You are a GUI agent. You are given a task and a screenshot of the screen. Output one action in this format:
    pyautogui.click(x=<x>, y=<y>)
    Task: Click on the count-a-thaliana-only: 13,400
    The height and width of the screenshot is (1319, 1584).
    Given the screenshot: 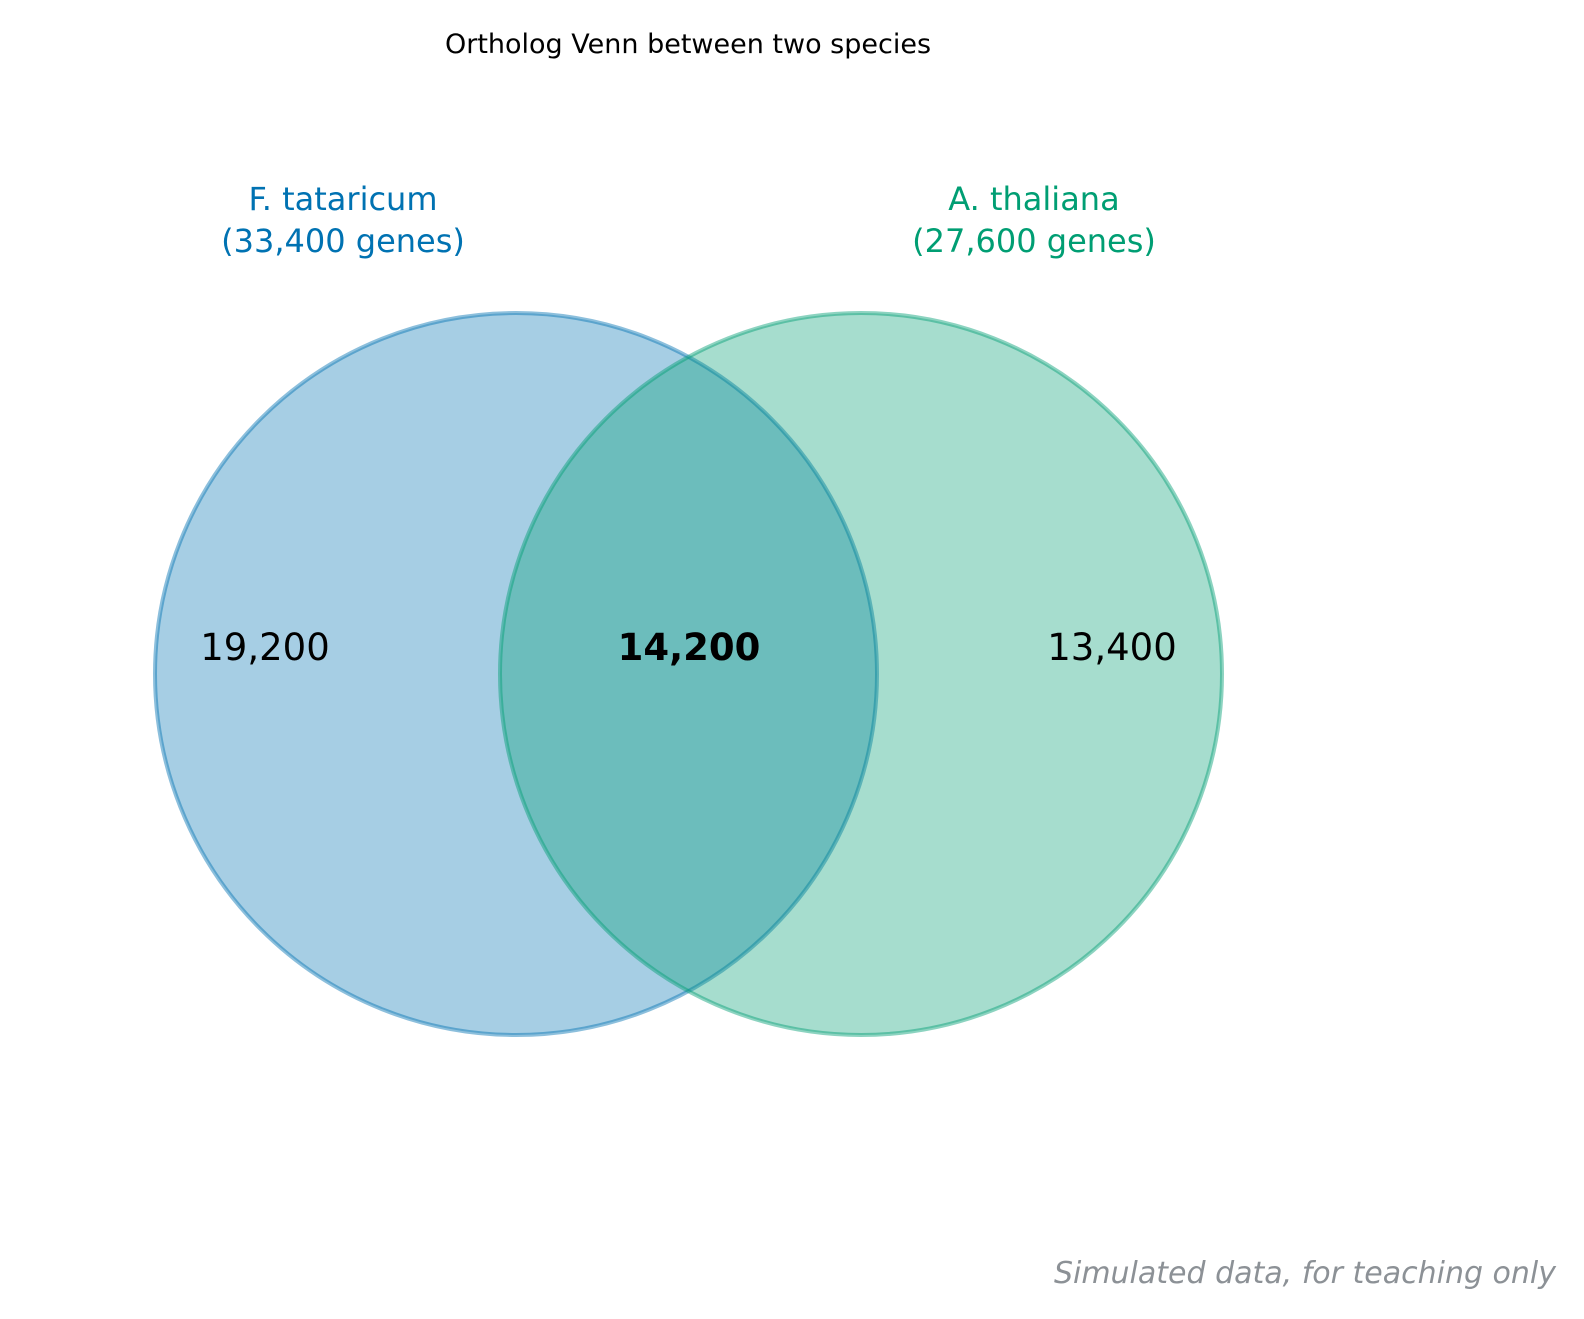 What is the action you would take?
    pyautogui.click(x=1111, y=647)
    